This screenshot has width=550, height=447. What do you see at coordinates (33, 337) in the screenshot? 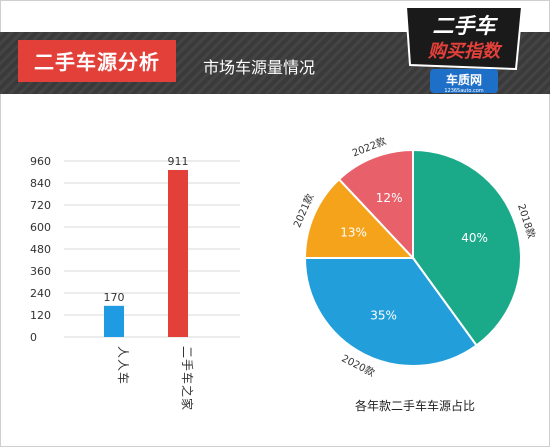
I see `y-tick-label: 0` at bounding box center [33, 337].